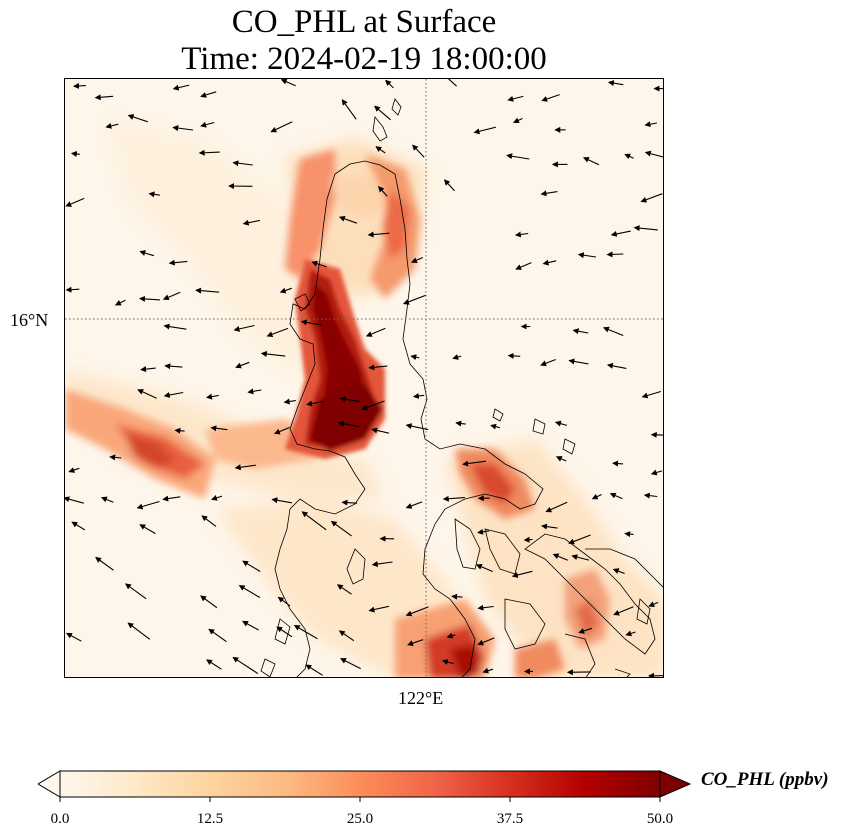 This screenshot has height=839, width=852. What do you see at coordinates (360, 819) in the screenshot?
I see `colorbar-tick-label: 25.0` at bounding box center [360, 819].